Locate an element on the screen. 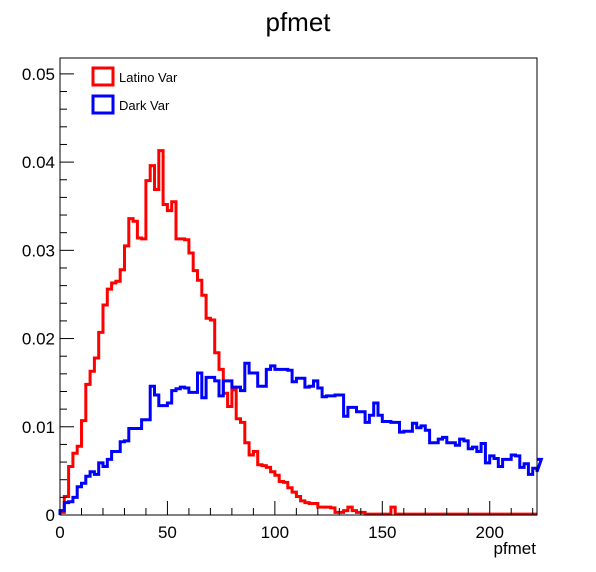 The image size is (596, 572). legend-label-latino: Latino Var is located at coordinates (148, 77).